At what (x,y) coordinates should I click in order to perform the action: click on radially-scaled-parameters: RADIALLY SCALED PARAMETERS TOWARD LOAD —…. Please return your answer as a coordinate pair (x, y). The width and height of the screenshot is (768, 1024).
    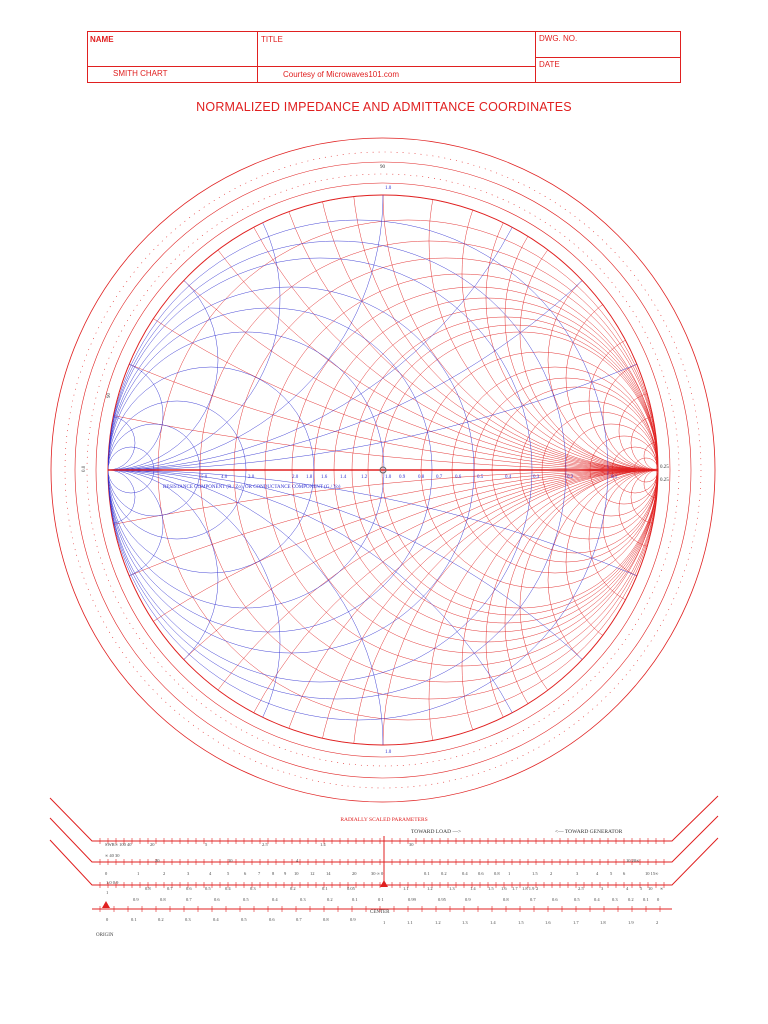
    Looking at the image, I should click on (384, 866).